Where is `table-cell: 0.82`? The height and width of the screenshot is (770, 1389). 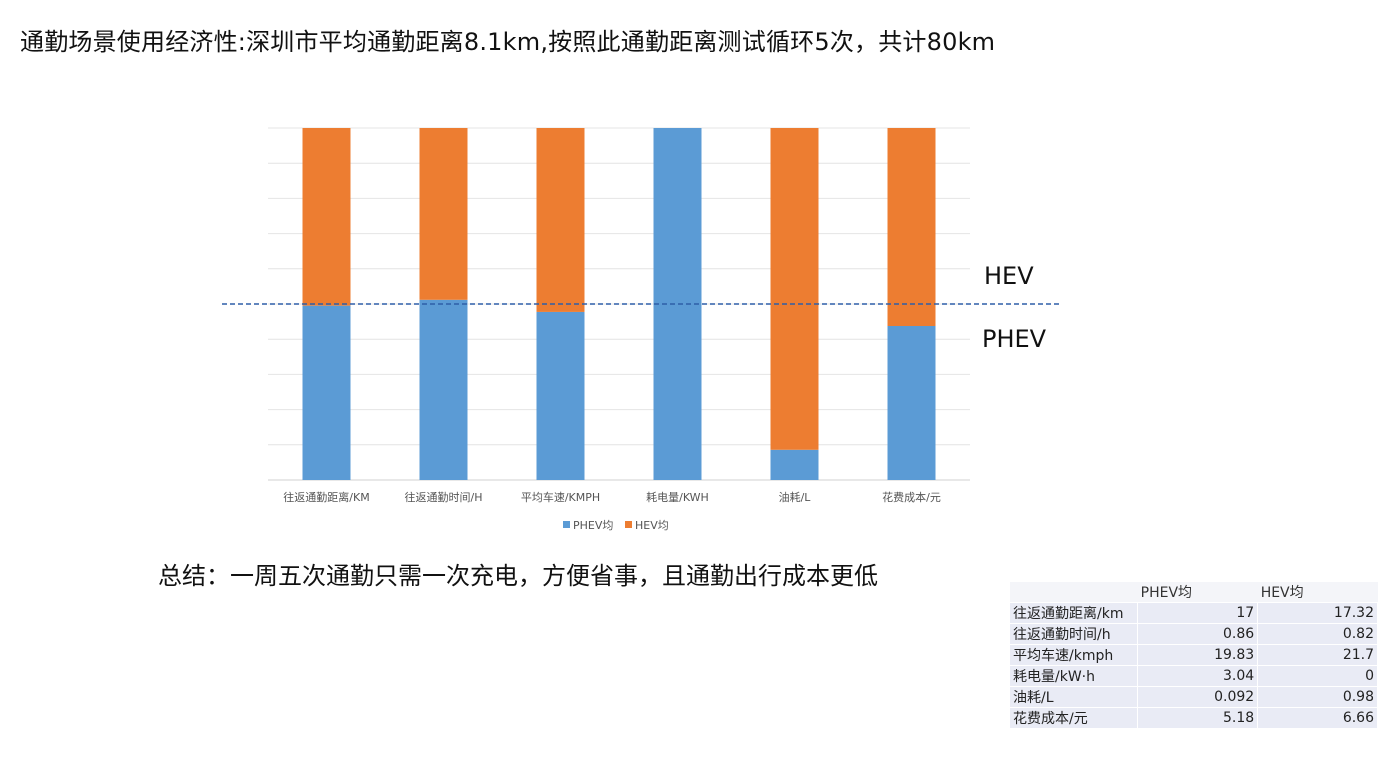 table-cell: 0.82 is located at coordinates (1317, 634).